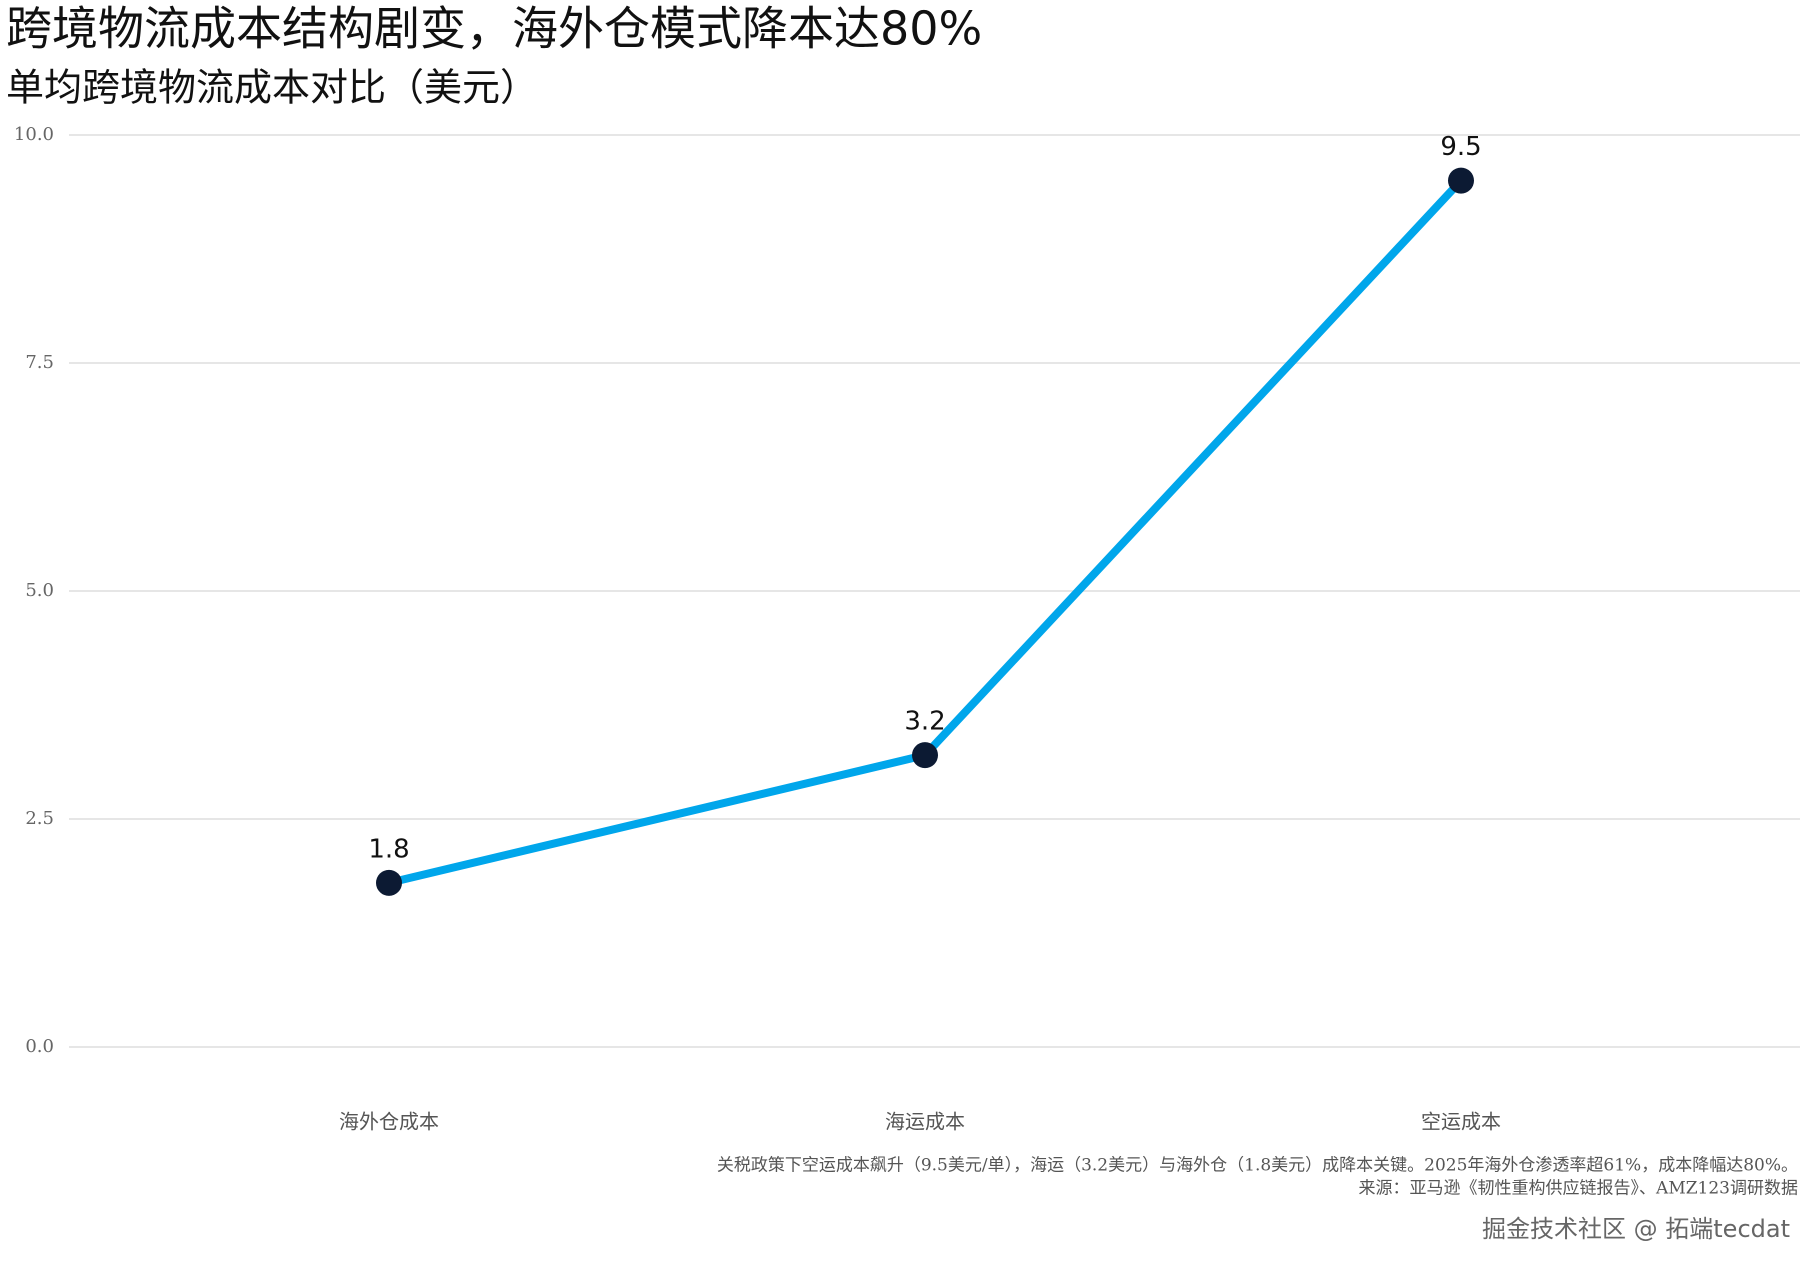 This screenshot has height=1273, width=1800. What do you see at coordinates (39, 590) in the screenshot?
I see `y-tick-label: 5.0` at bounding box center [39, 590].